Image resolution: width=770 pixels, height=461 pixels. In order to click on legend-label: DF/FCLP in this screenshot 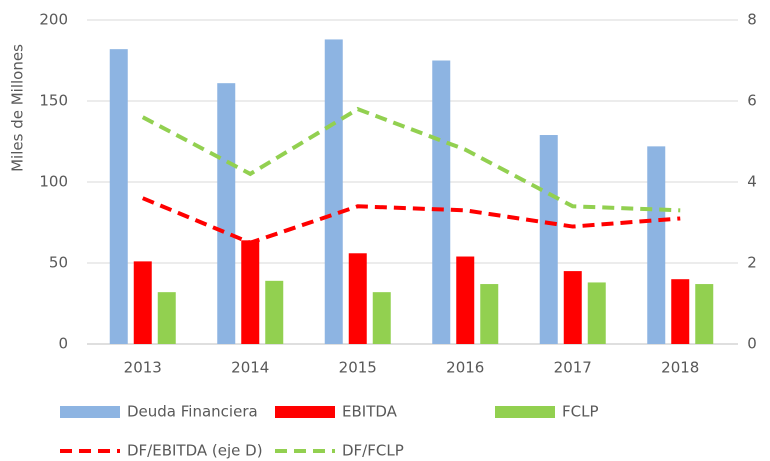, I will do `click(373, 451)`.